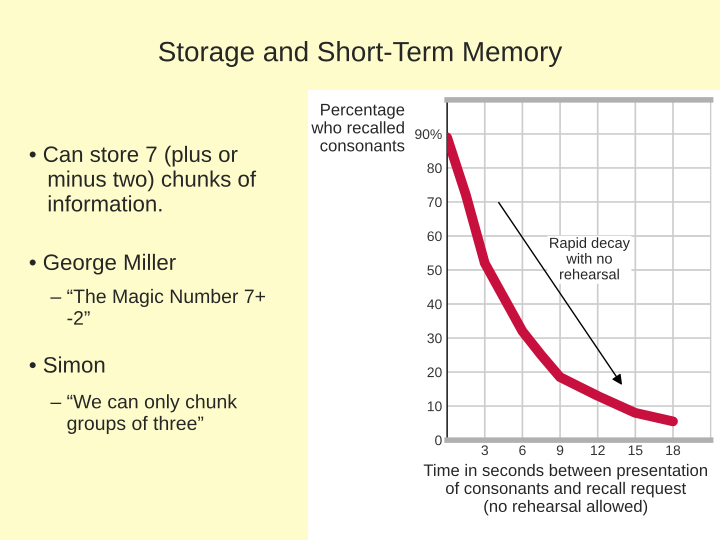  What do you see at coordinates (560, 450) in the screenshot?
I see `x-tick-label: 9` at bounding box center [560, 450].